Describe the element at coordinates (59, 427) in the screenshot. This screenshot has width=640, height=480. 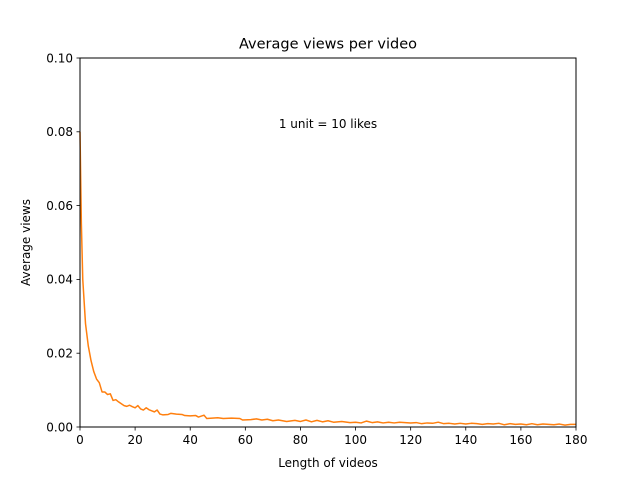
I see `y-tick-label: 0.00` at that location.